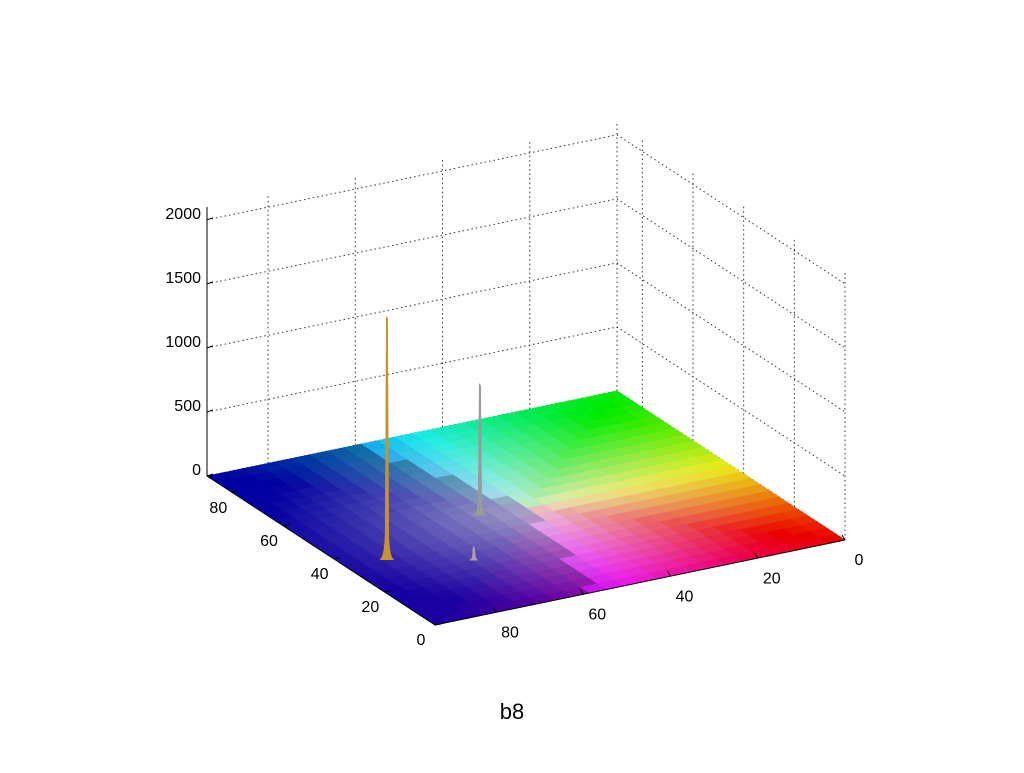 This screenshot has width=1024, height=773. What do you see at coordinates (685, 596) in the screenshot?
I see `x-tick-label: 40` at bounding box center [685, 596].